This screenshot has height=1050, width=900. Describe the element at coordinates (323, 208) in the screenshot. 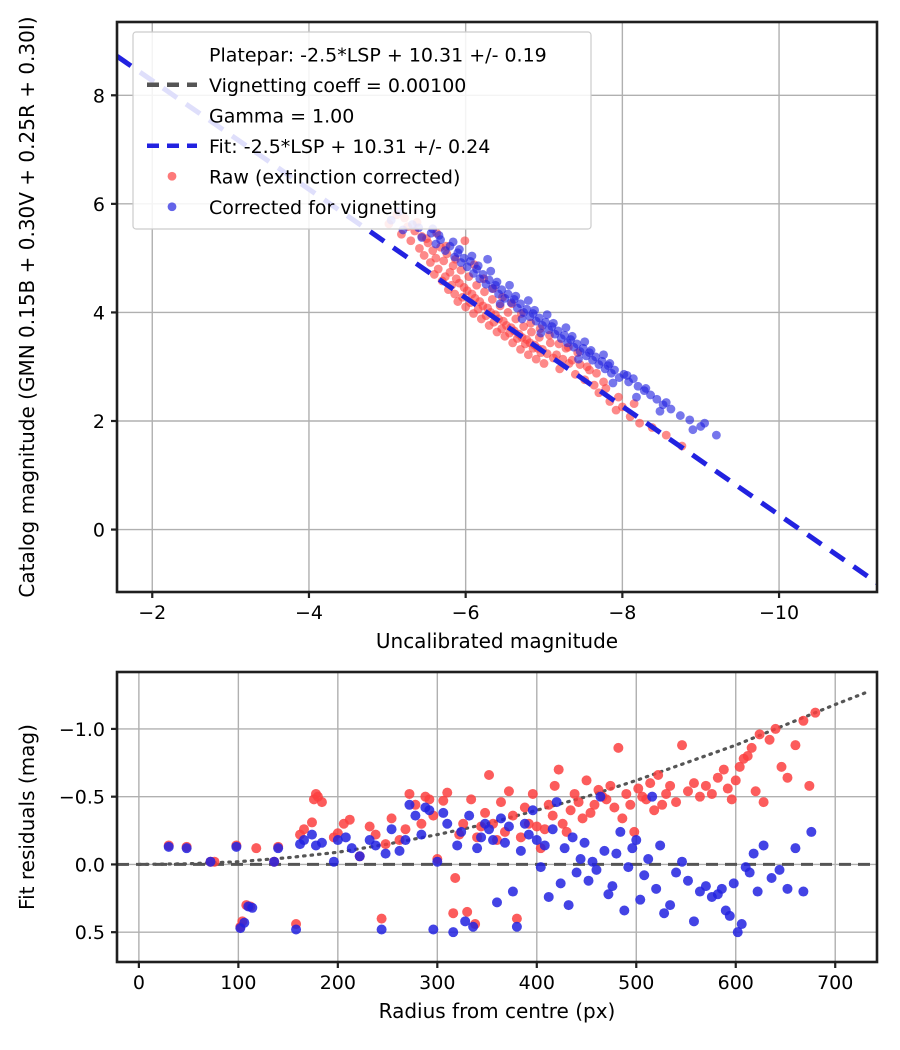

I see `legend-label: Corrected for vignetting` at that location.